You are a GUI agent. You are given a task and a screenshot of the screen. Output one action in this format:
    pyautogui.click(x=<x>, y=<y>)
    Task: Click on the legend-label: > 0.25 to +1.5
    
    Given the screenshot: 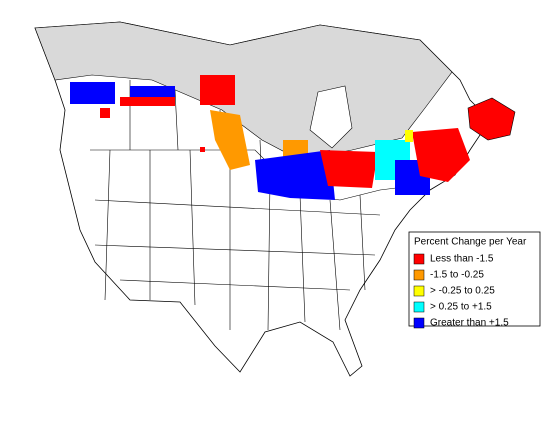 What is the action you would take?
    pyautogui.click(x=461, y=307)
    